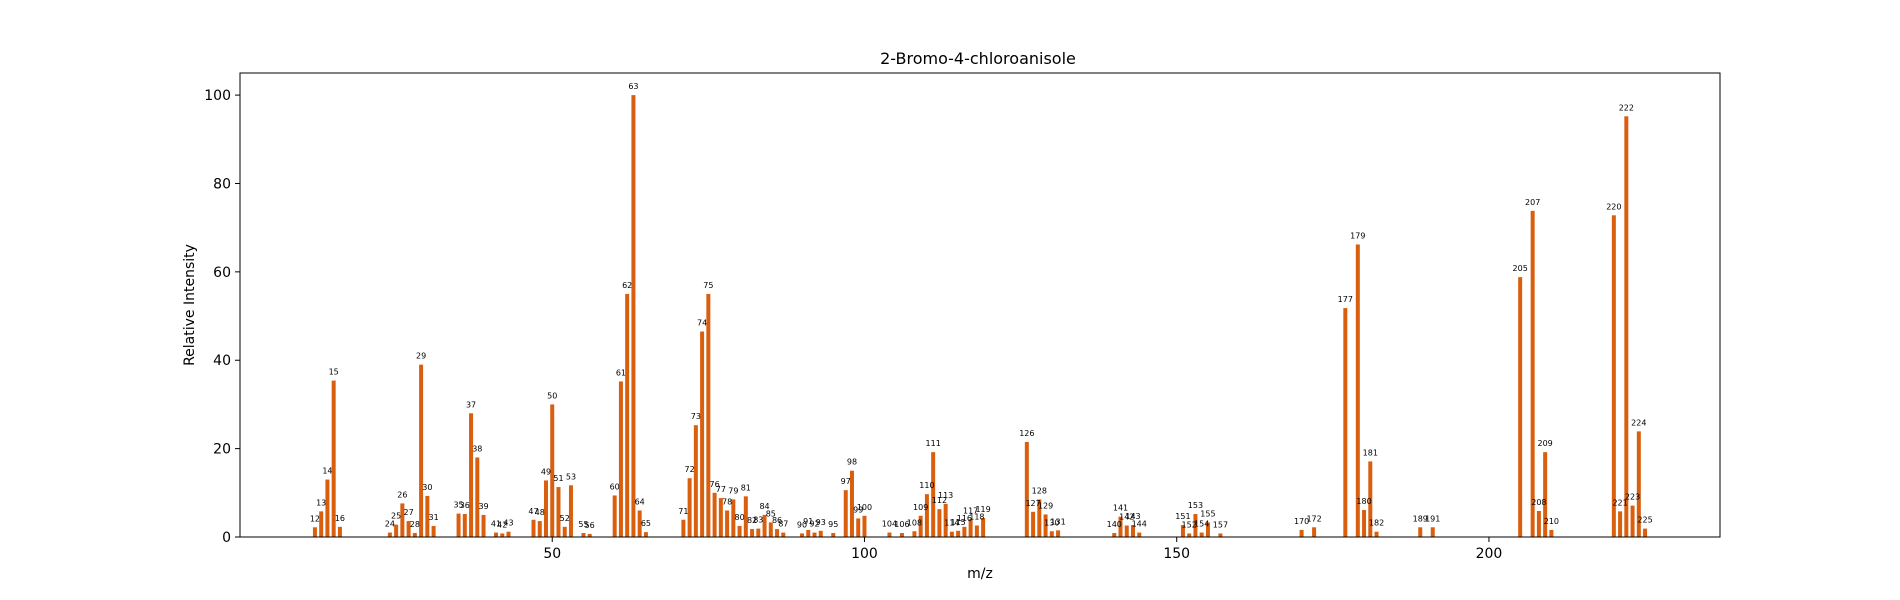 Image resolution: width=1900 pixels, height=600 pixels. I want to click on y-tick-label-20: 20, so click(222, 450).